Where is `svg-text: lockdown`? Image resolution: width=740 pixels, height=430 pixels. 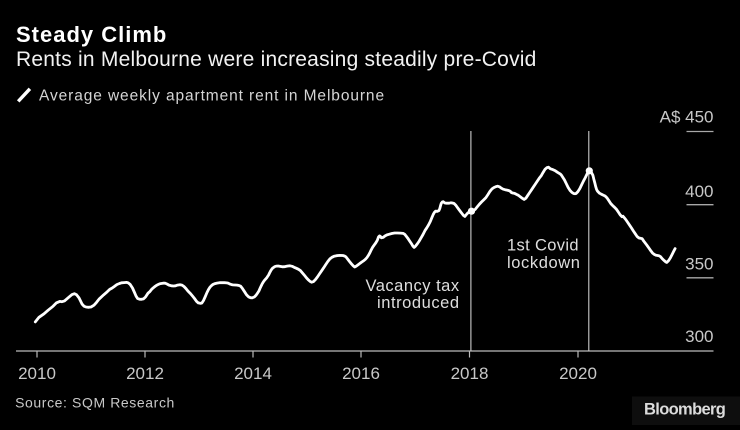 svg-text: lockdown is located at coordinates (544, 263).